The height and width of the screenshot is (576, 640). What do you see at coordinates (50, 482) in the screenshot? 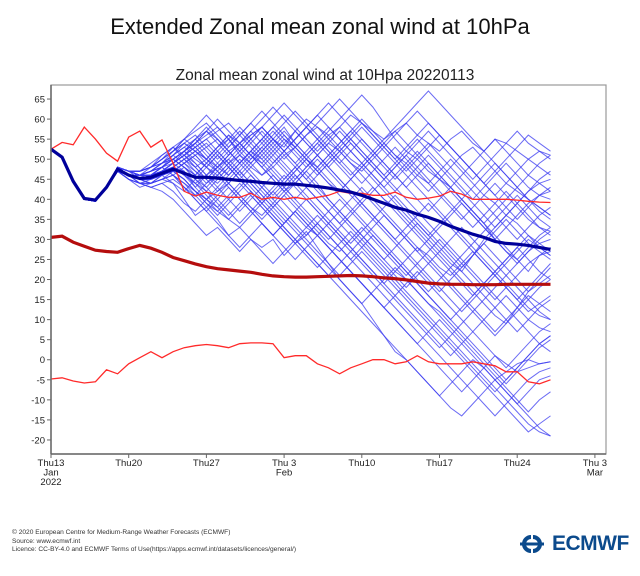
I see `x-tick-label: 2022` at bounding box center [50, 482].